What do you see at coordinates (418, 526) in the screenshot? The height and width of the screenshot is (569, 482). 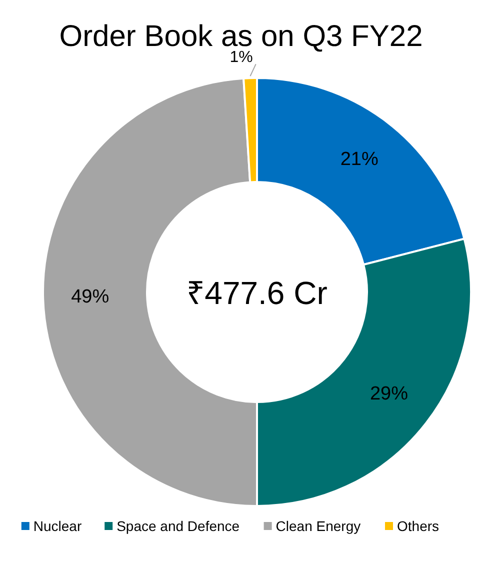 I see `legend-label: Others` at bounding box center [418, 526].